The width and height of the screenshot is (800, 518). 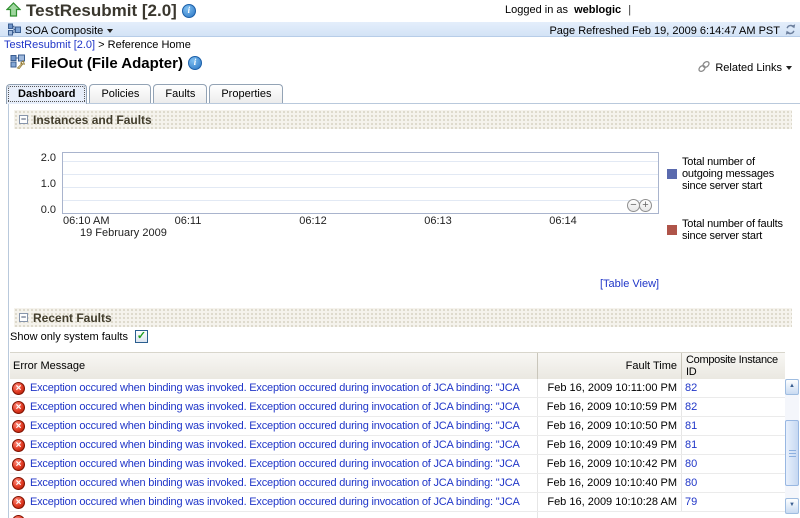 What do you see at coordinates (18, 63) in the screenshot?
I see `file-adapter-icon` at bounding box center [18, 63].